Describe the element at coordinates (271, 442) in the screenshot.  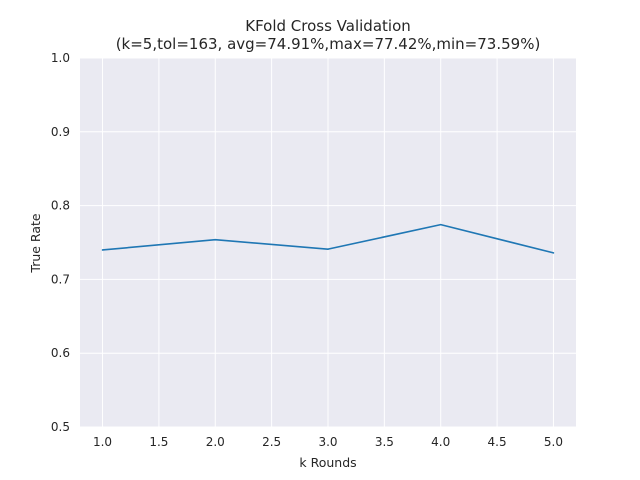
I see `x-tick-label: 2.5` at that location.